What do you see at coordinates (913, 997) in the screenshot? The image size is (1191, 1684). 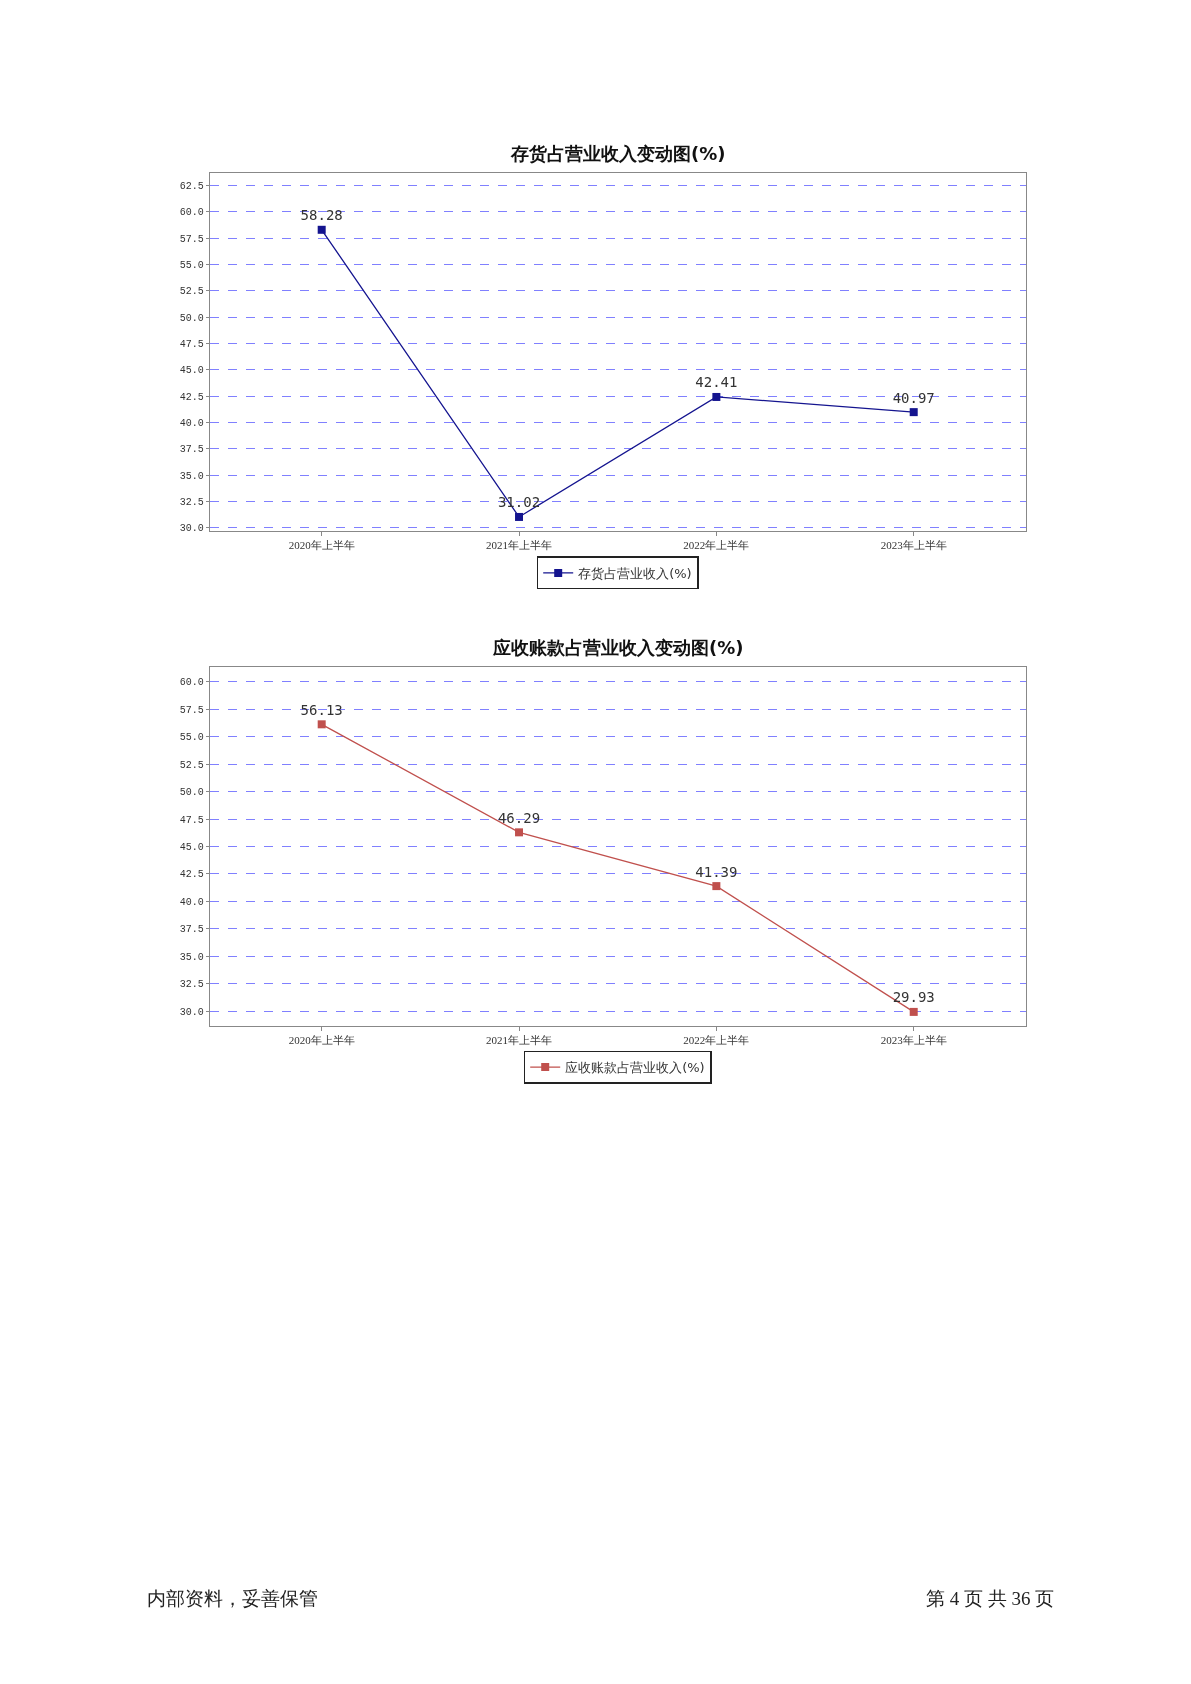 I see `data-label: 29.93` at bounding box center [913, 997].